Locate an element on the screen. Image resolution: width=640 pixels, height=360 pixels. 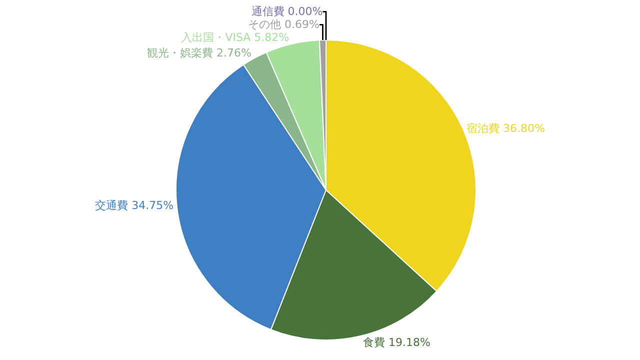
slice-label: 入出国・VISA 5.82% is located at coordinates (235, 37).